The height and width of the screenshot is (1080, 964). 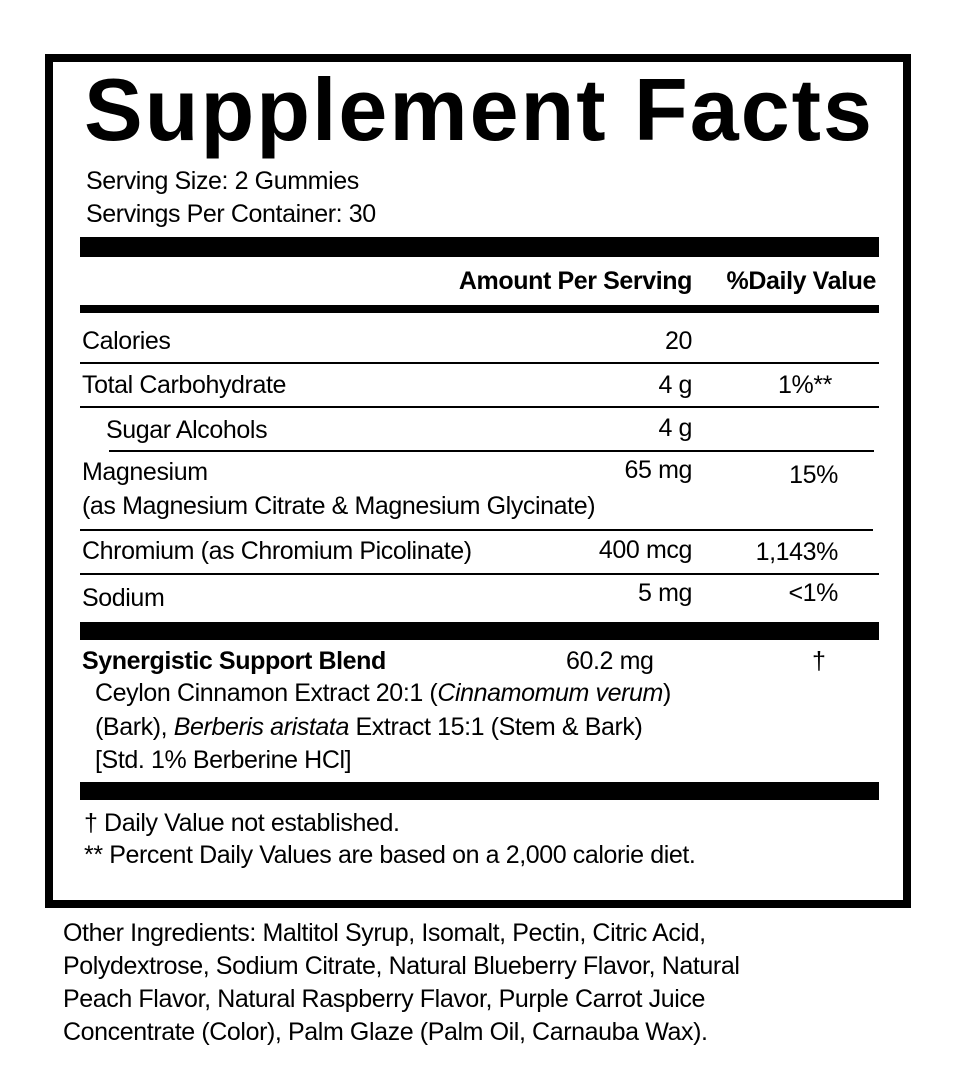 What do you see at coordinates (126, 341) in the screenshot?
I see `row-name: Calories` at bounding box center [126, 341].